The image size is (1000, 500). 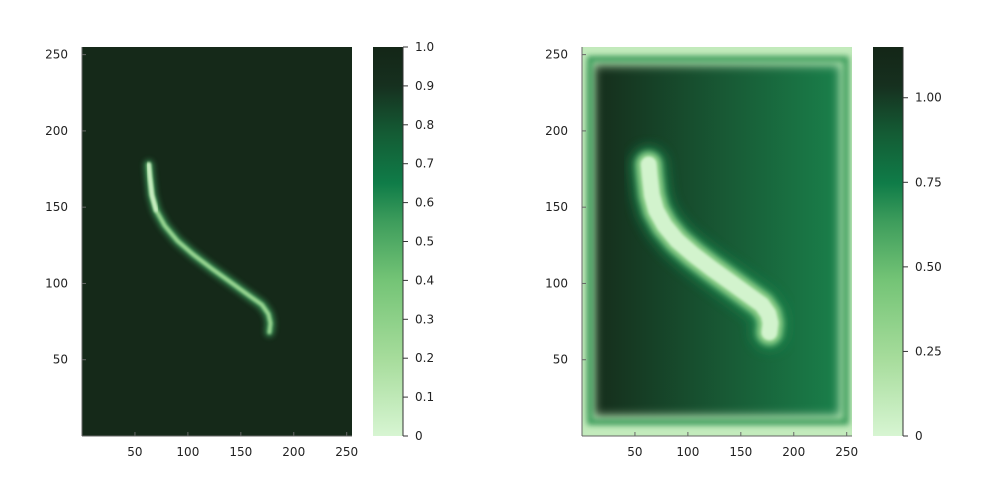 What do you see at coordinates (424, 397) in the screenshot?
I see `colorbar-tick-label: 0.1` at bounding box center [424, 397].